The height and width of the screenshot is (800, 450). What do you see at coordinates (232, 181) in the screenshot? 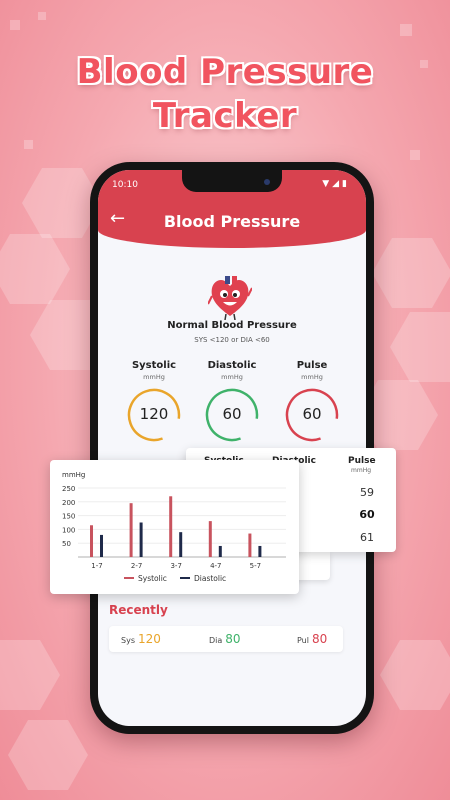
I see `camera-notch` at bounding box center [232, 181].